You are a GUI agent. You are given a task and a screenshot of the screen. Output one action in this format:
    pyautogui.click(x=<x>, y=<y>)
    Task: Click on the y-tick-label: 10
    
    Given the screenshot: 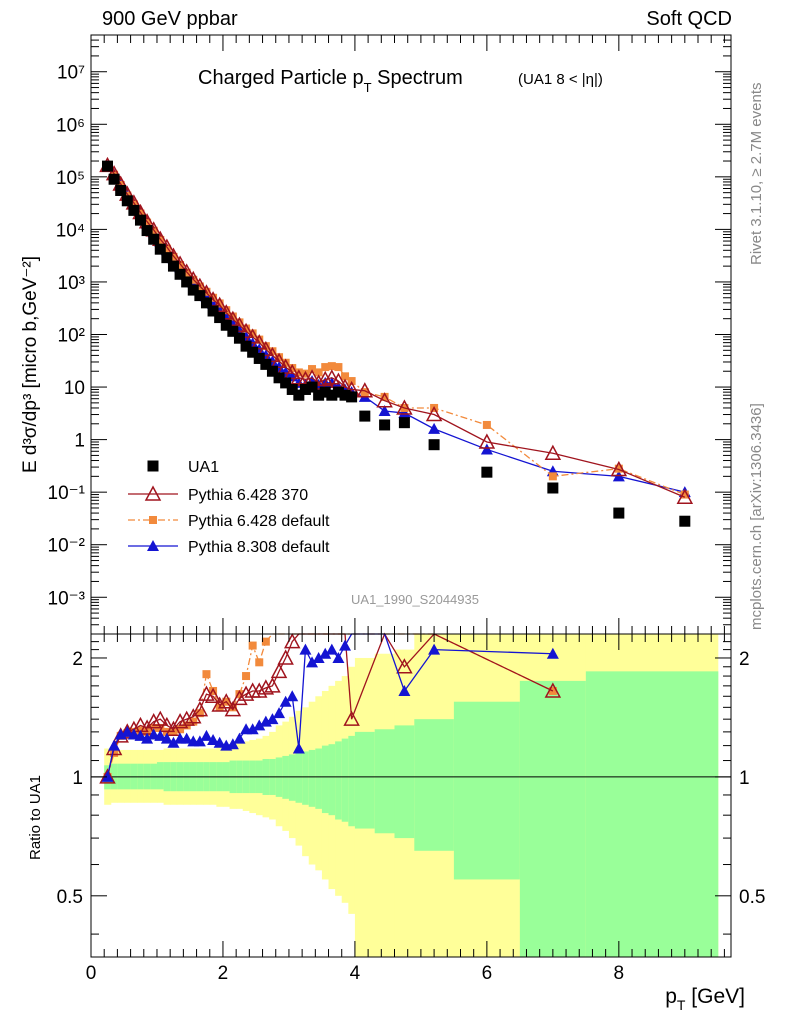 What is the action you would take?
    pyautogui.click(x=74, y=388)
    